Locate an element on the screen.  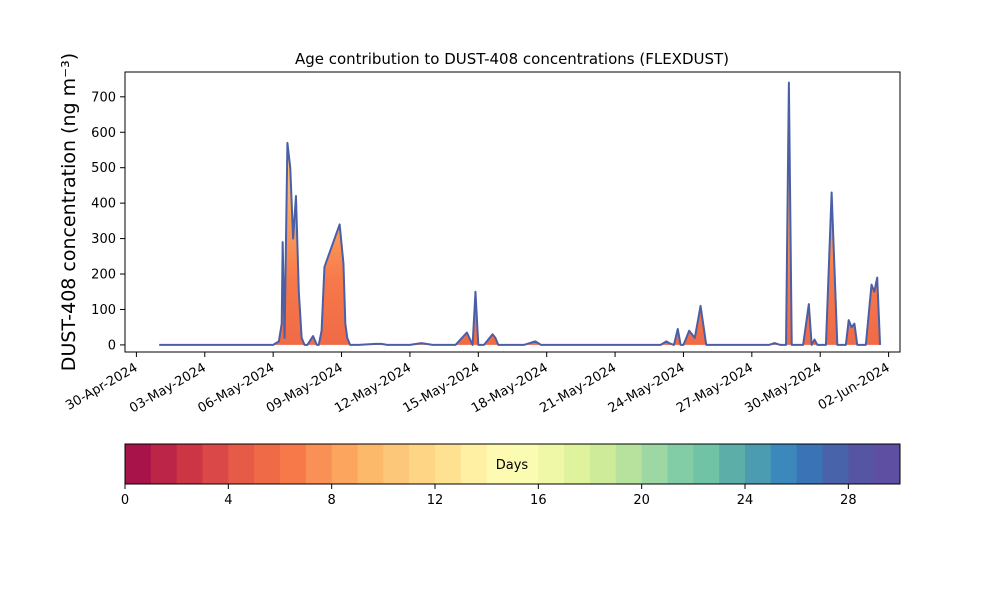
colorbar-border is located at coordinates (512, 464).